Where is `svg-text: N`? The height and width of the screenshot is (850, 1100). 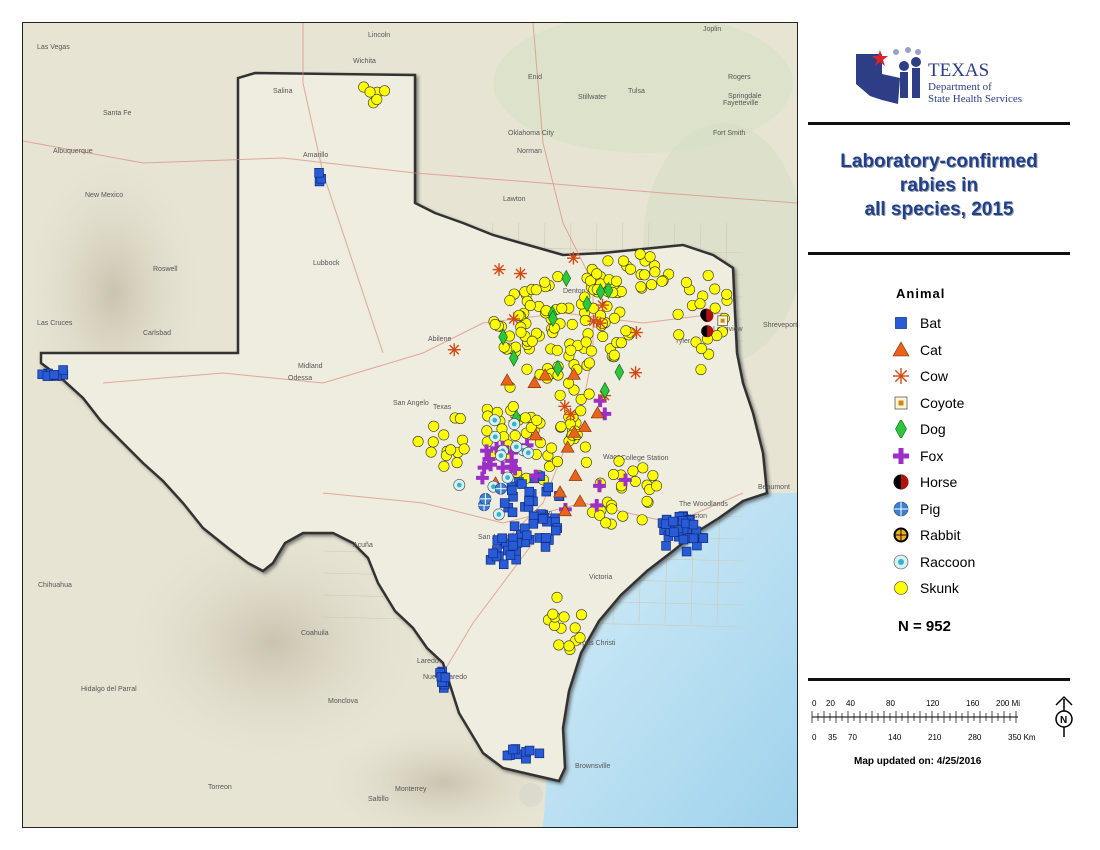
svg-text: N is located at coordinates (1063, 720).